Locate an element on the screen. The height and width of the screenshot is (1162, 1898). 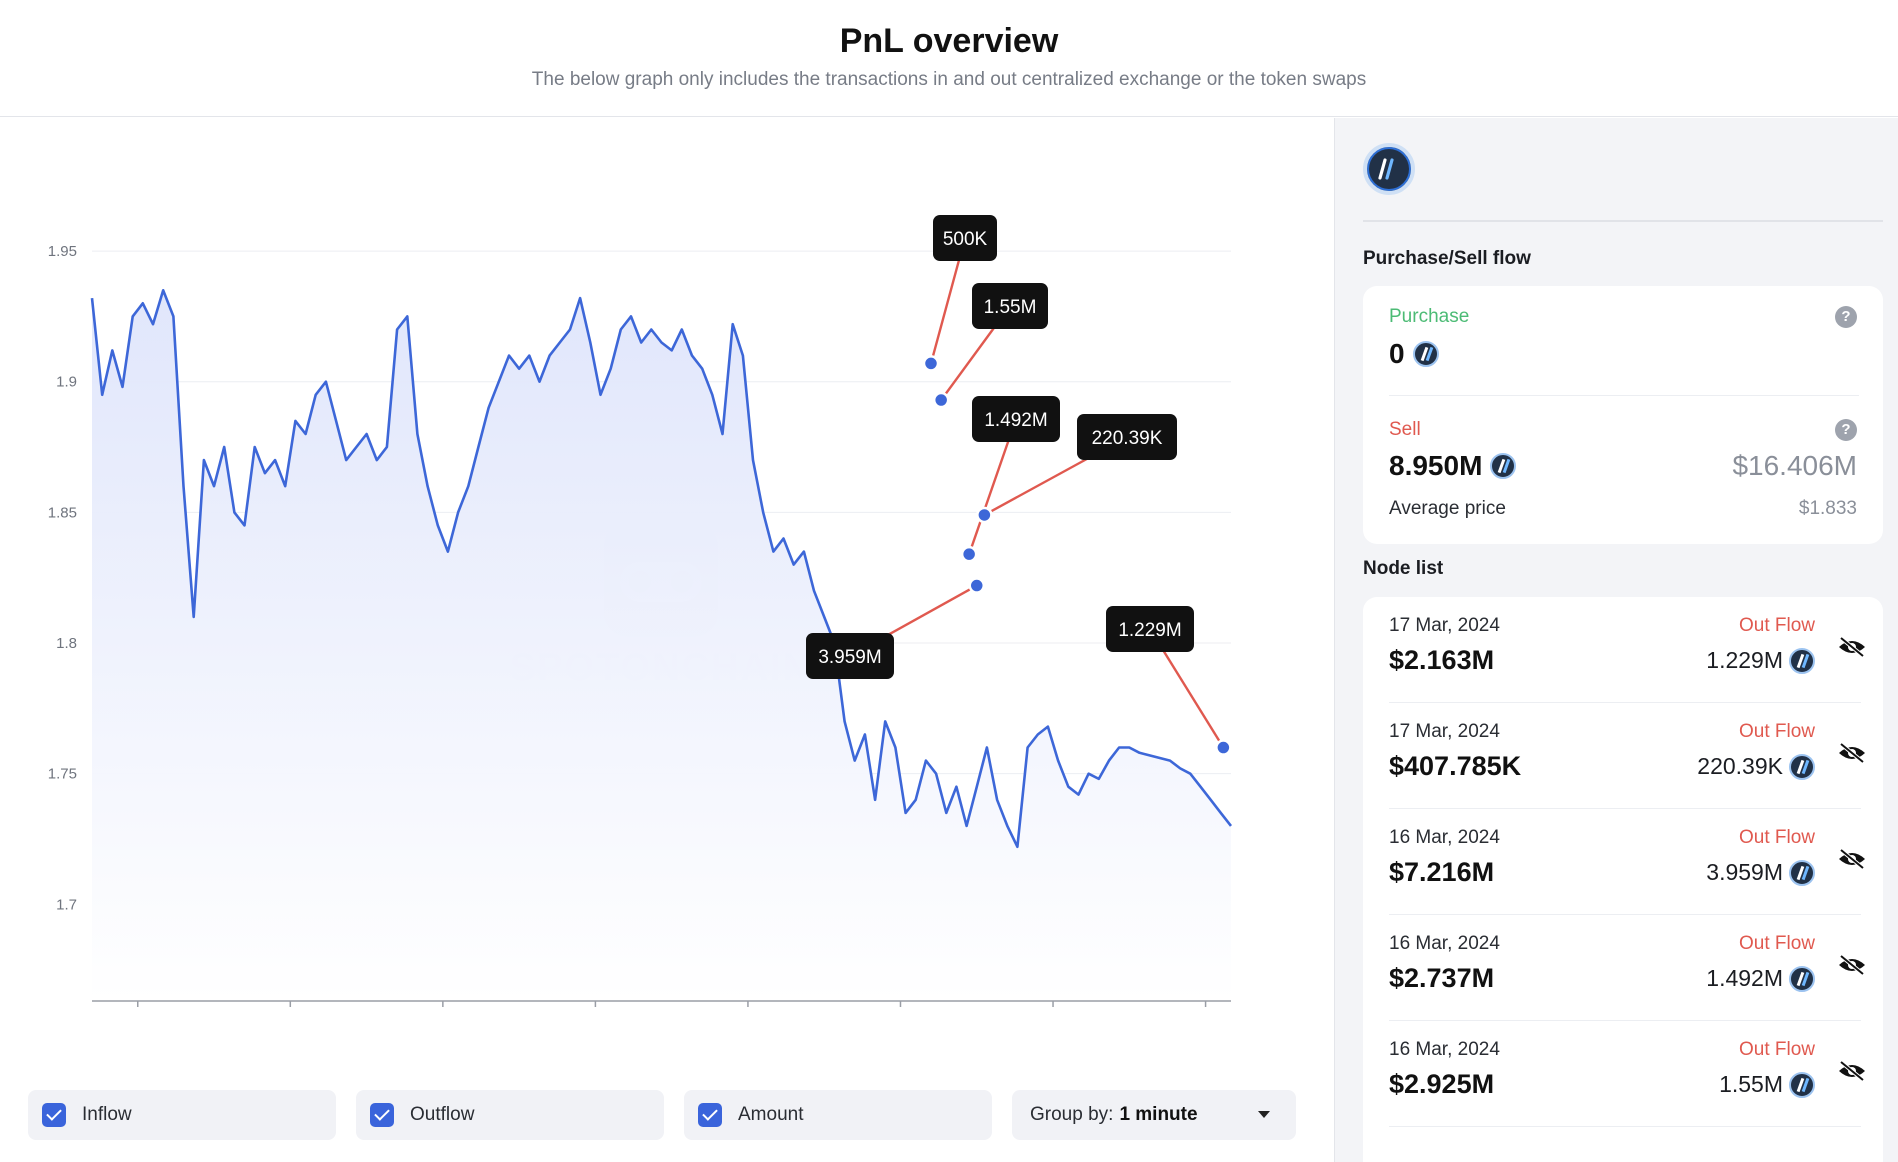
annotation-label: 220.39K is located at coordinates (1127, 438).